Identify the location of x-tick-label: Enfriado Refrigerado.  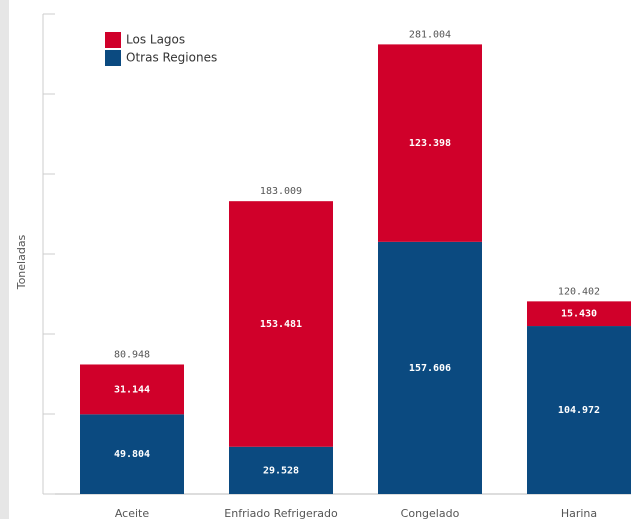
(281, 513).